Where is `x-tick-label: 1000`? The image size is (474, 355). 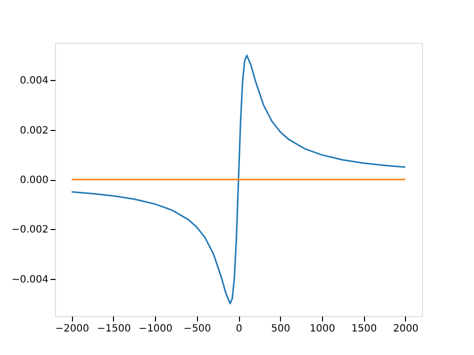 x-tick-label: 1000 is located at coordinates (323, 329).